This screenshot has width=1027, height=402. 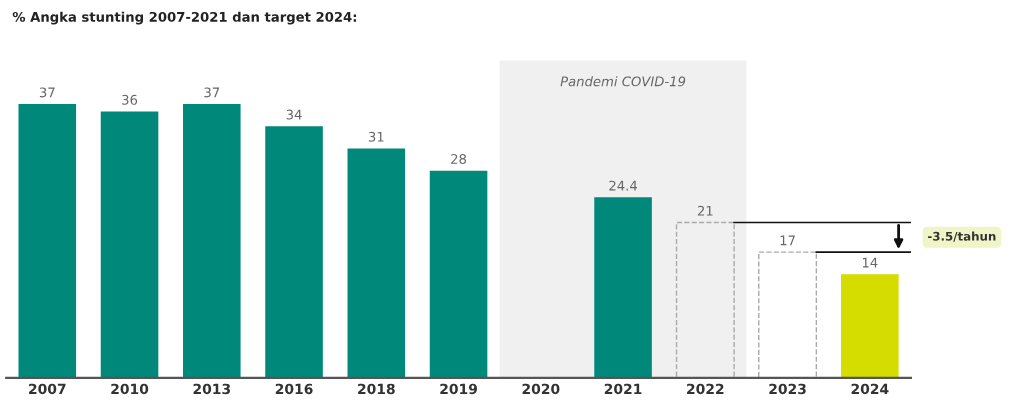 I want to click on band-label: Pandemi COVID-19, so click(x=623, y=81).